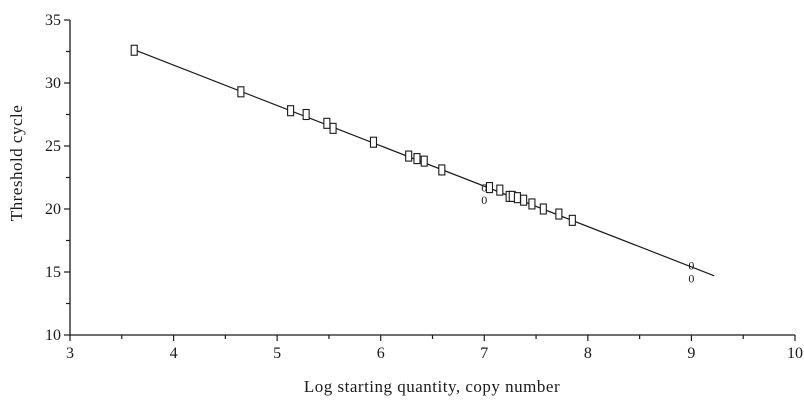 The image size is (804, 403). What do you see at coordinates (53, 20) in the screenshot?
I see `y-tick-label: 35` at bounding box center [53, 20].